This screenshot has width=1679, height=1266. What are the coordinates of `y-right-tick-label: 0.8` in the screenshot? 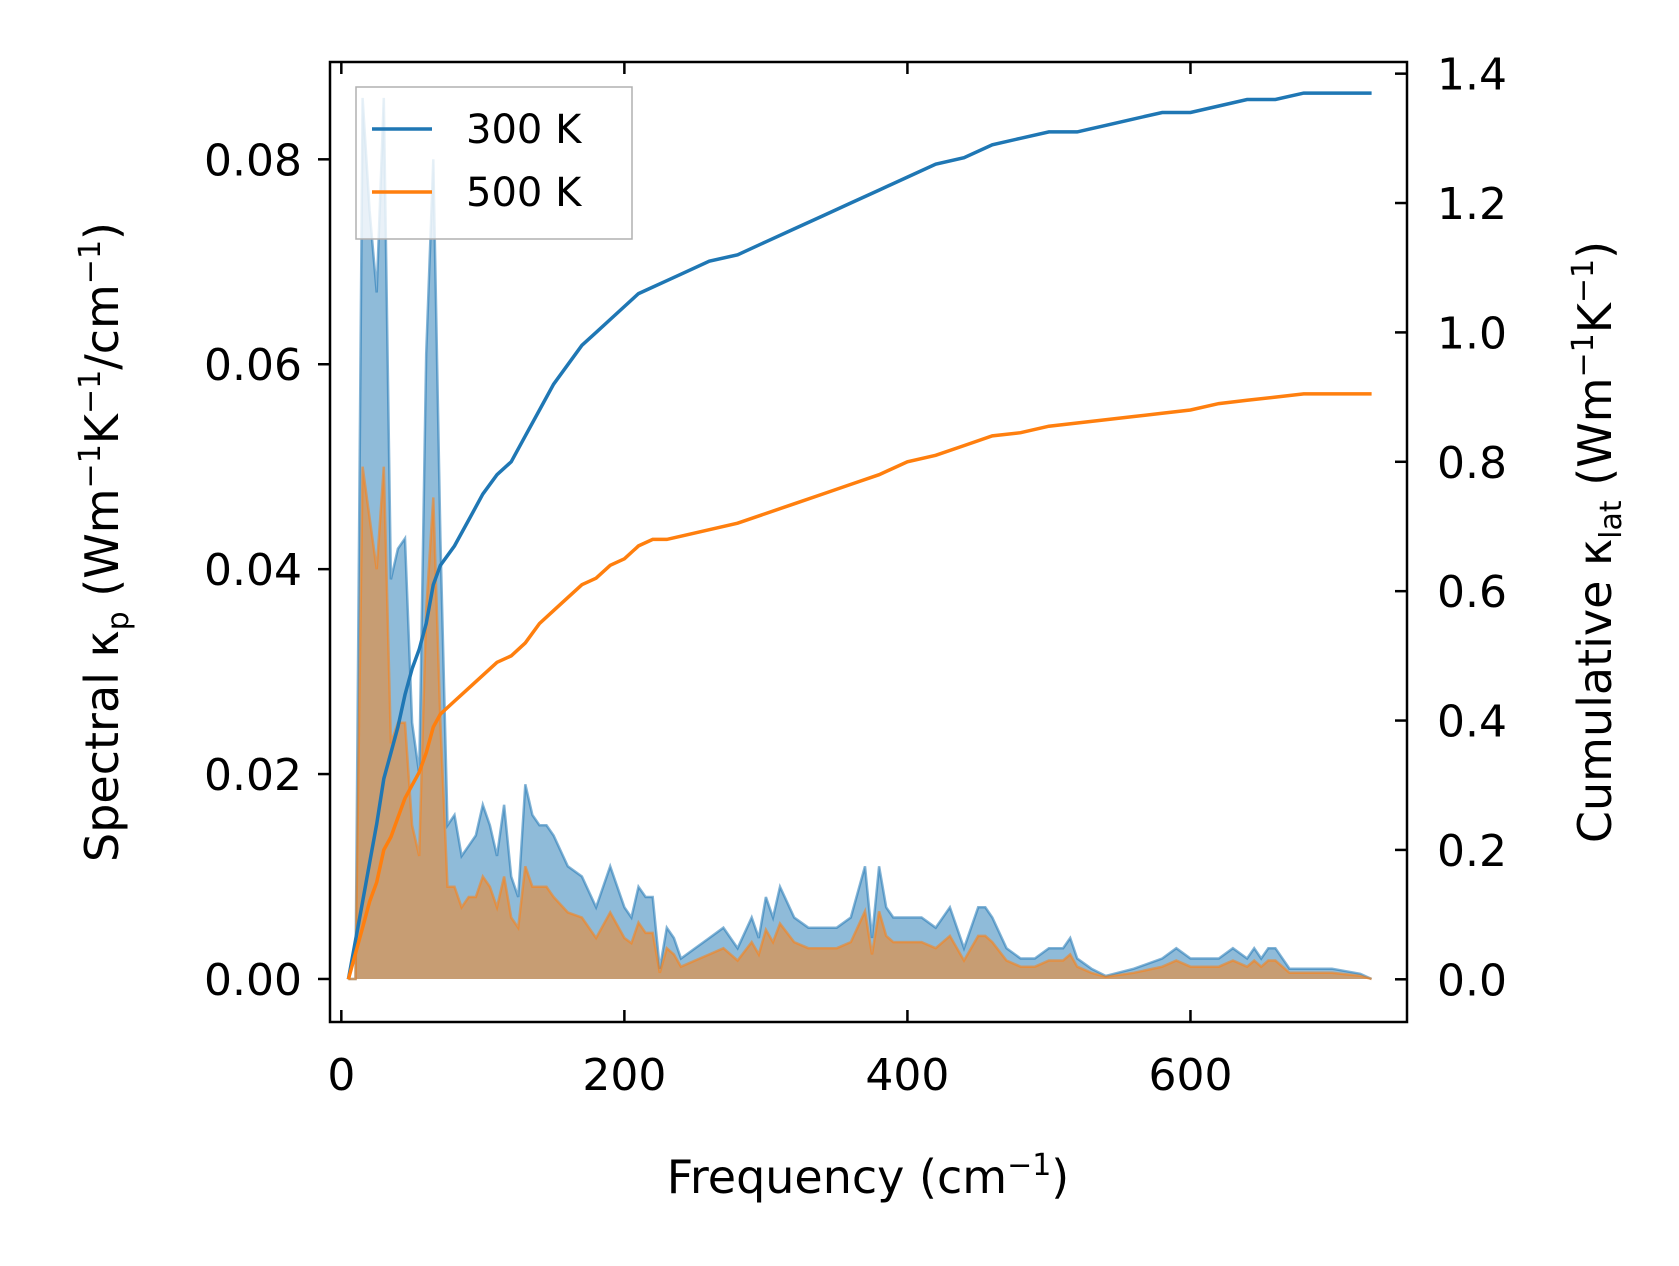 It's located at (1472, 463).